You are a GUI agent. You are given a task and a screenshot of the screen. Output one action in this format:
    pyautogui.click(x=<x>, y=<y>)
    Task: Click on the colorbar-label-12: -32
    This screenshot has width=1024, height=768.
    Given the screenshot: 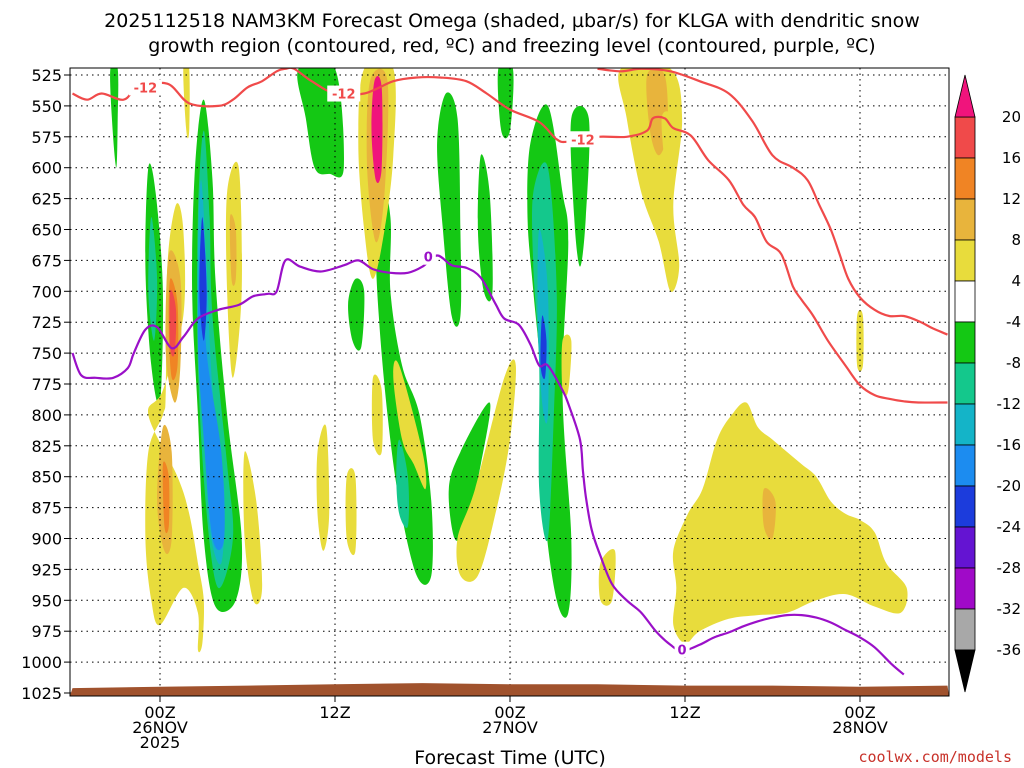 What is the action you would take?
    pyautogui.click(x=1009, y=609)
    